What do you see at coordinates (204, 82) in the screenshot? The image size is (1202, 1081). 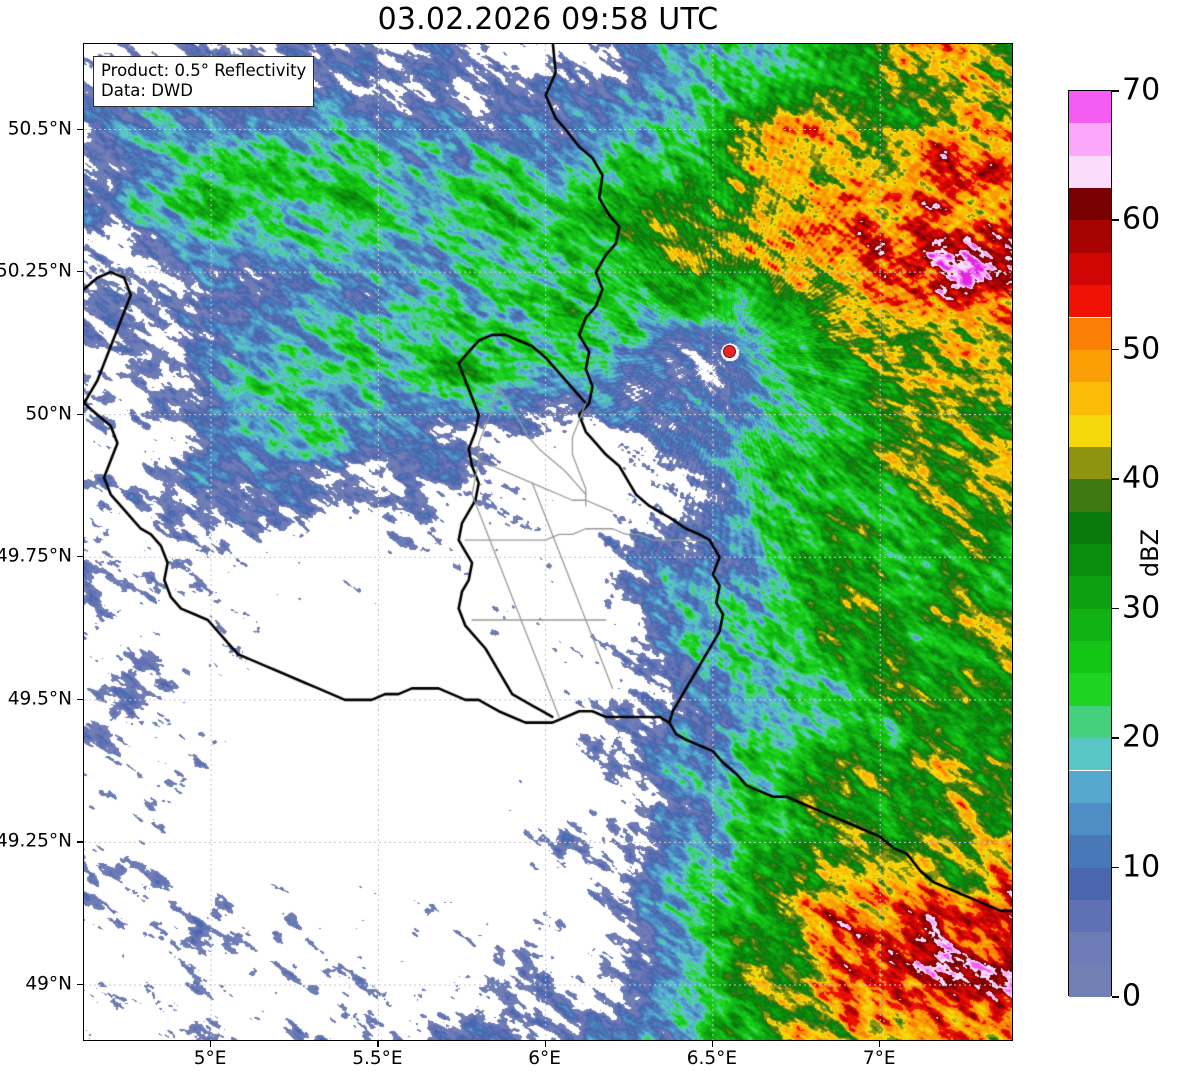 I see `legend-info-box: Product: 0.5° Reflectivity Data: DWD` at bounding box center [204, 82].